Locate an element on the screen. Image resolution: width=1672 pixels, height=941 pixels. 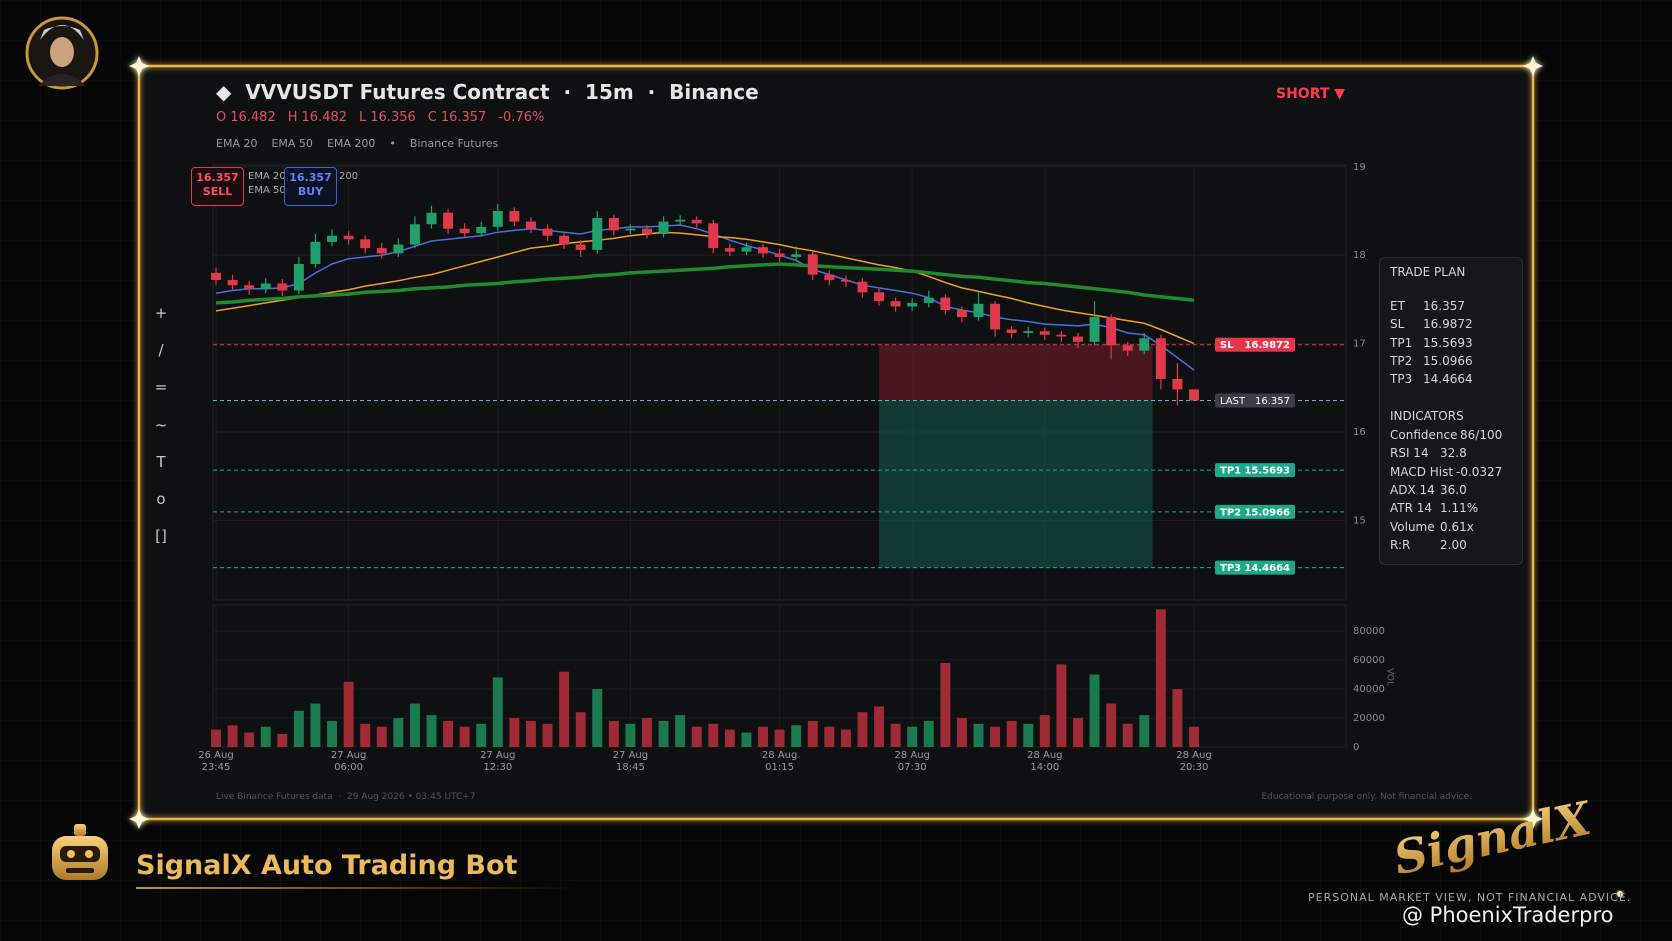
tool-button: [] is located at coordinates (161, 536).